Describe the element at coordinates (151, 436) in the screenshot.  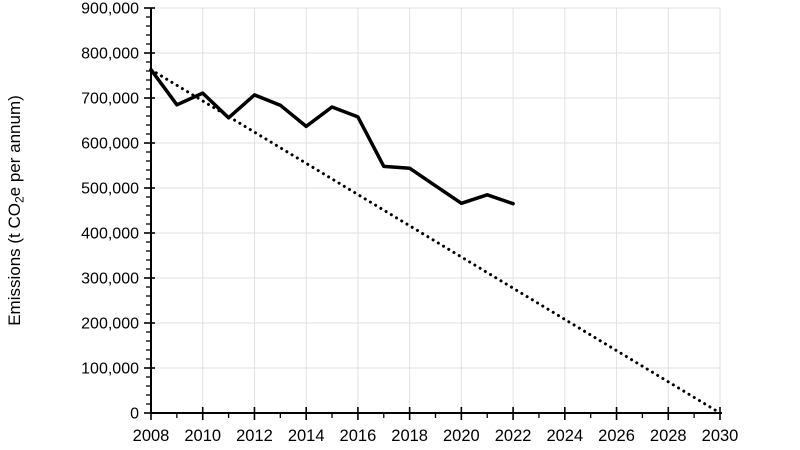
I see `x-tick-label: 2008` at that location.